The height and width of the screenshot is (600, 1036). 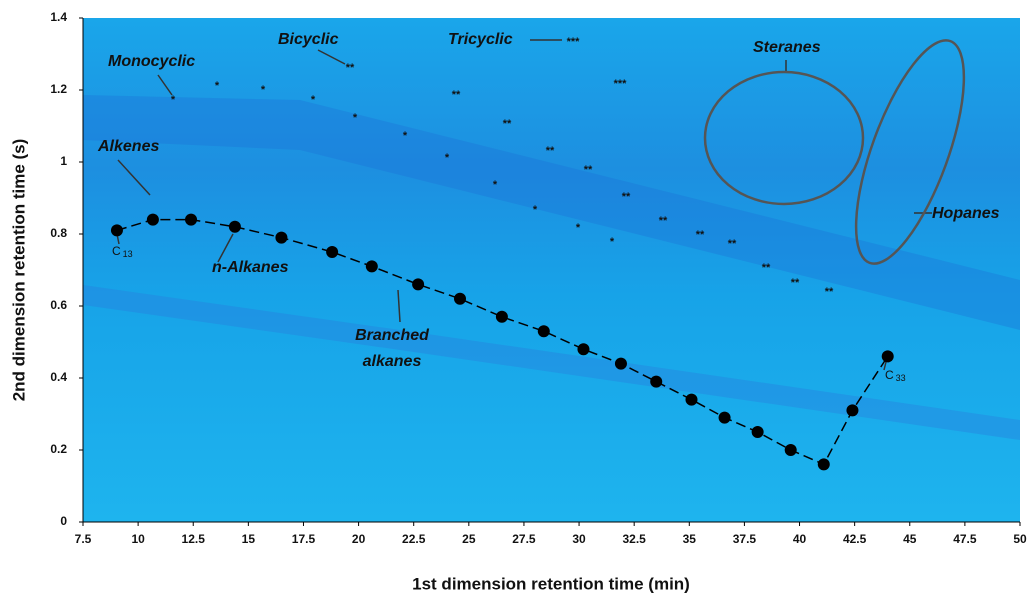 What do you see at coordinates (966, 213) in the screenshot?
I see `annotation: Hopanes` at bounding box center [966, 213].